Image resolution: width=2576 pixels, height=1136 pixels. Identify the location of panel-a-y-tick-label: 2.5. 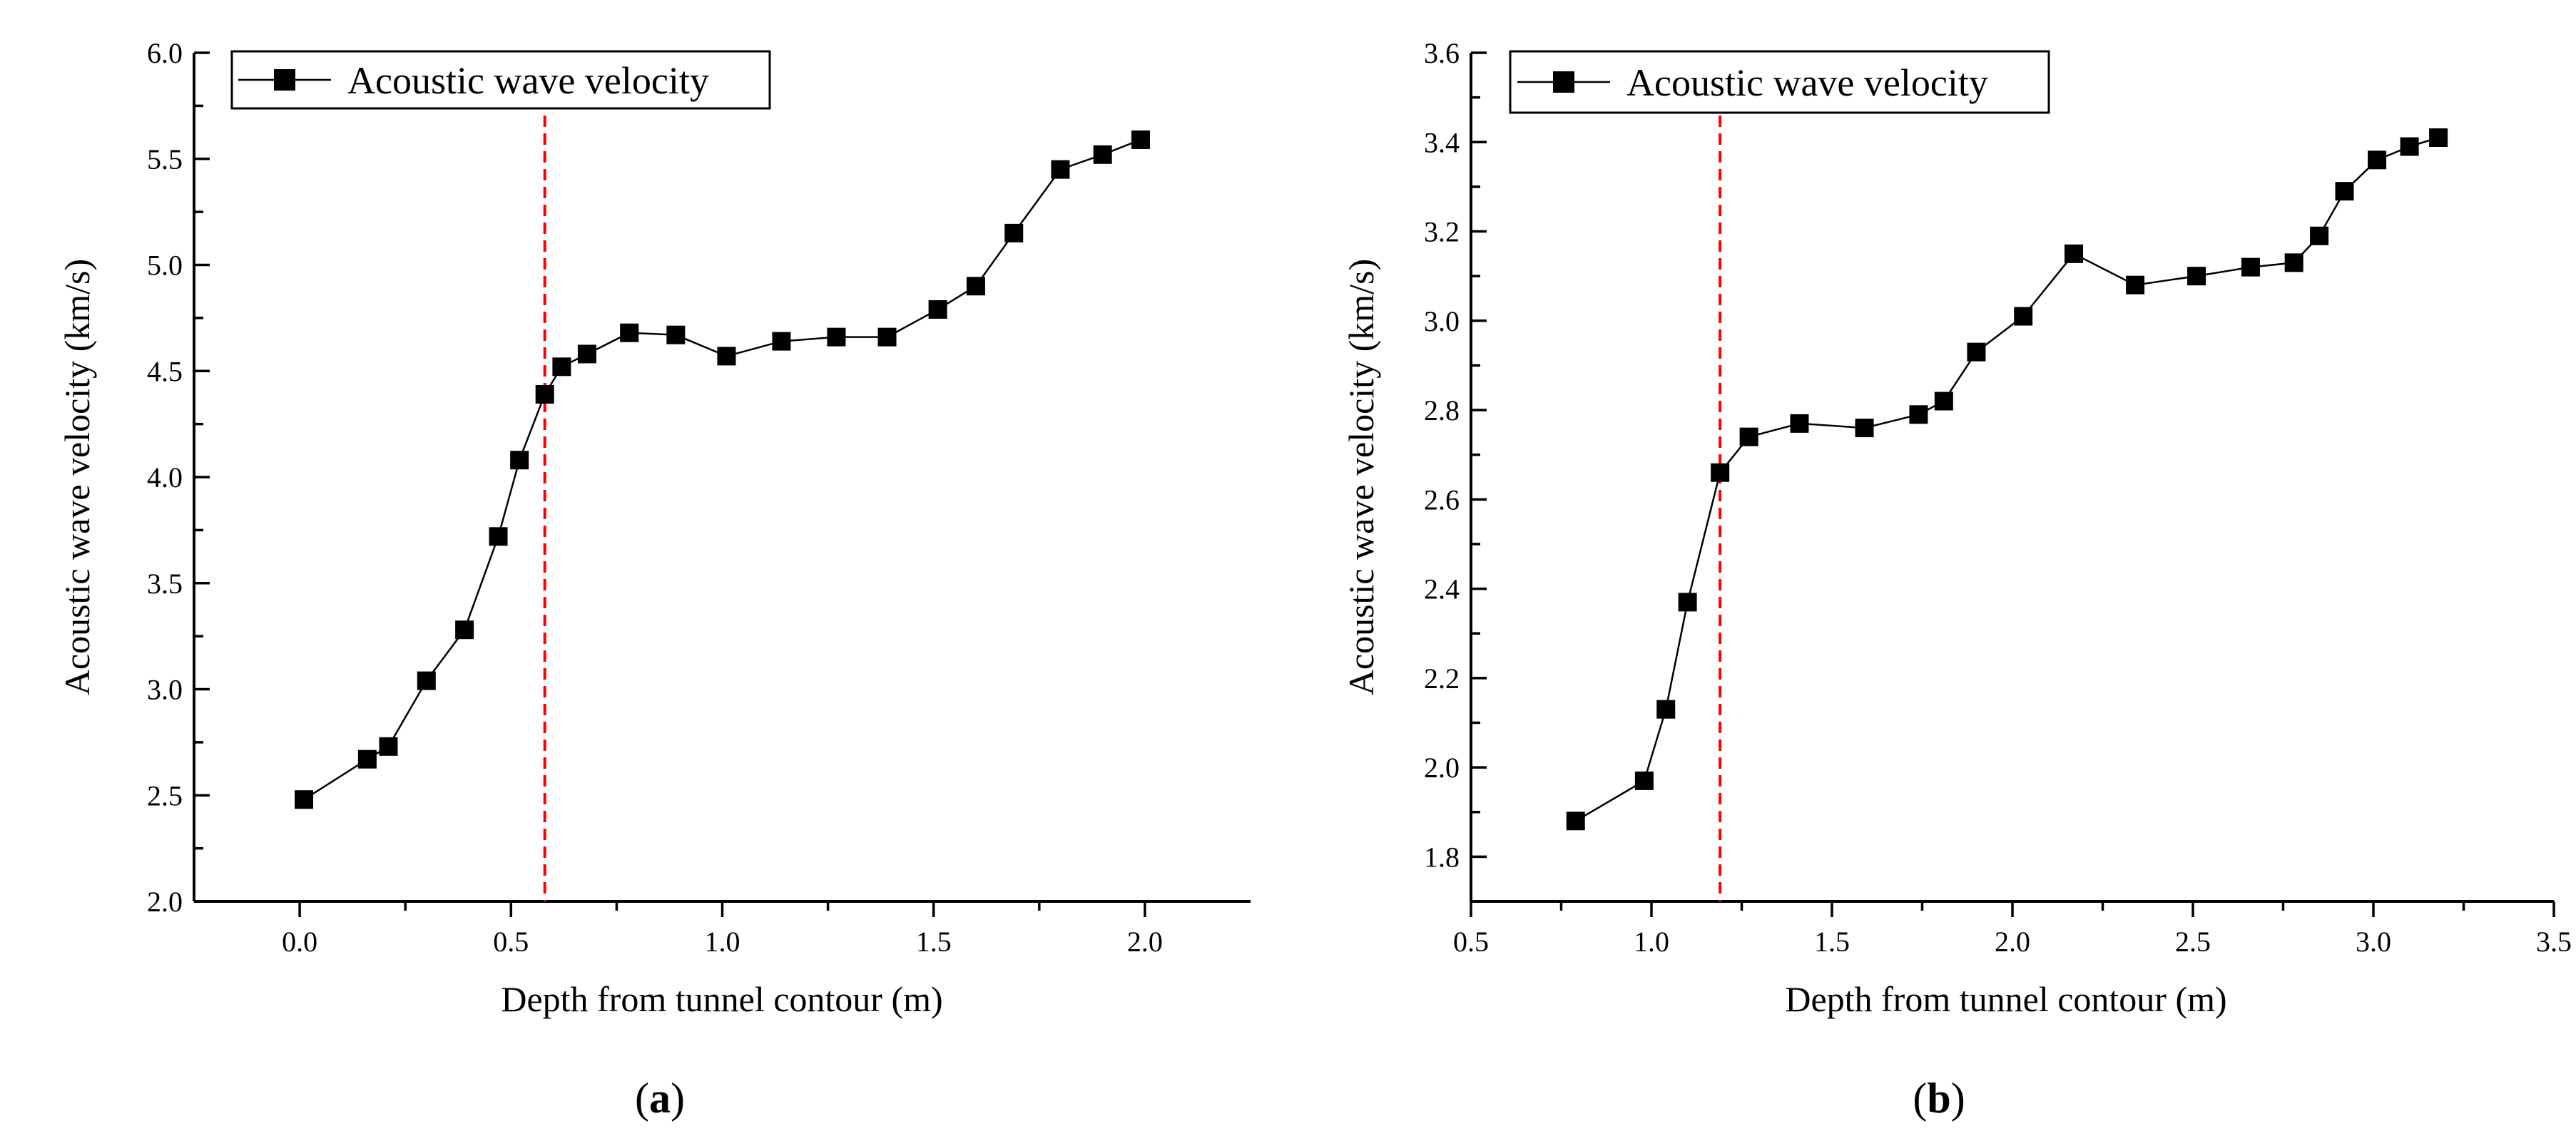
(165, 796).